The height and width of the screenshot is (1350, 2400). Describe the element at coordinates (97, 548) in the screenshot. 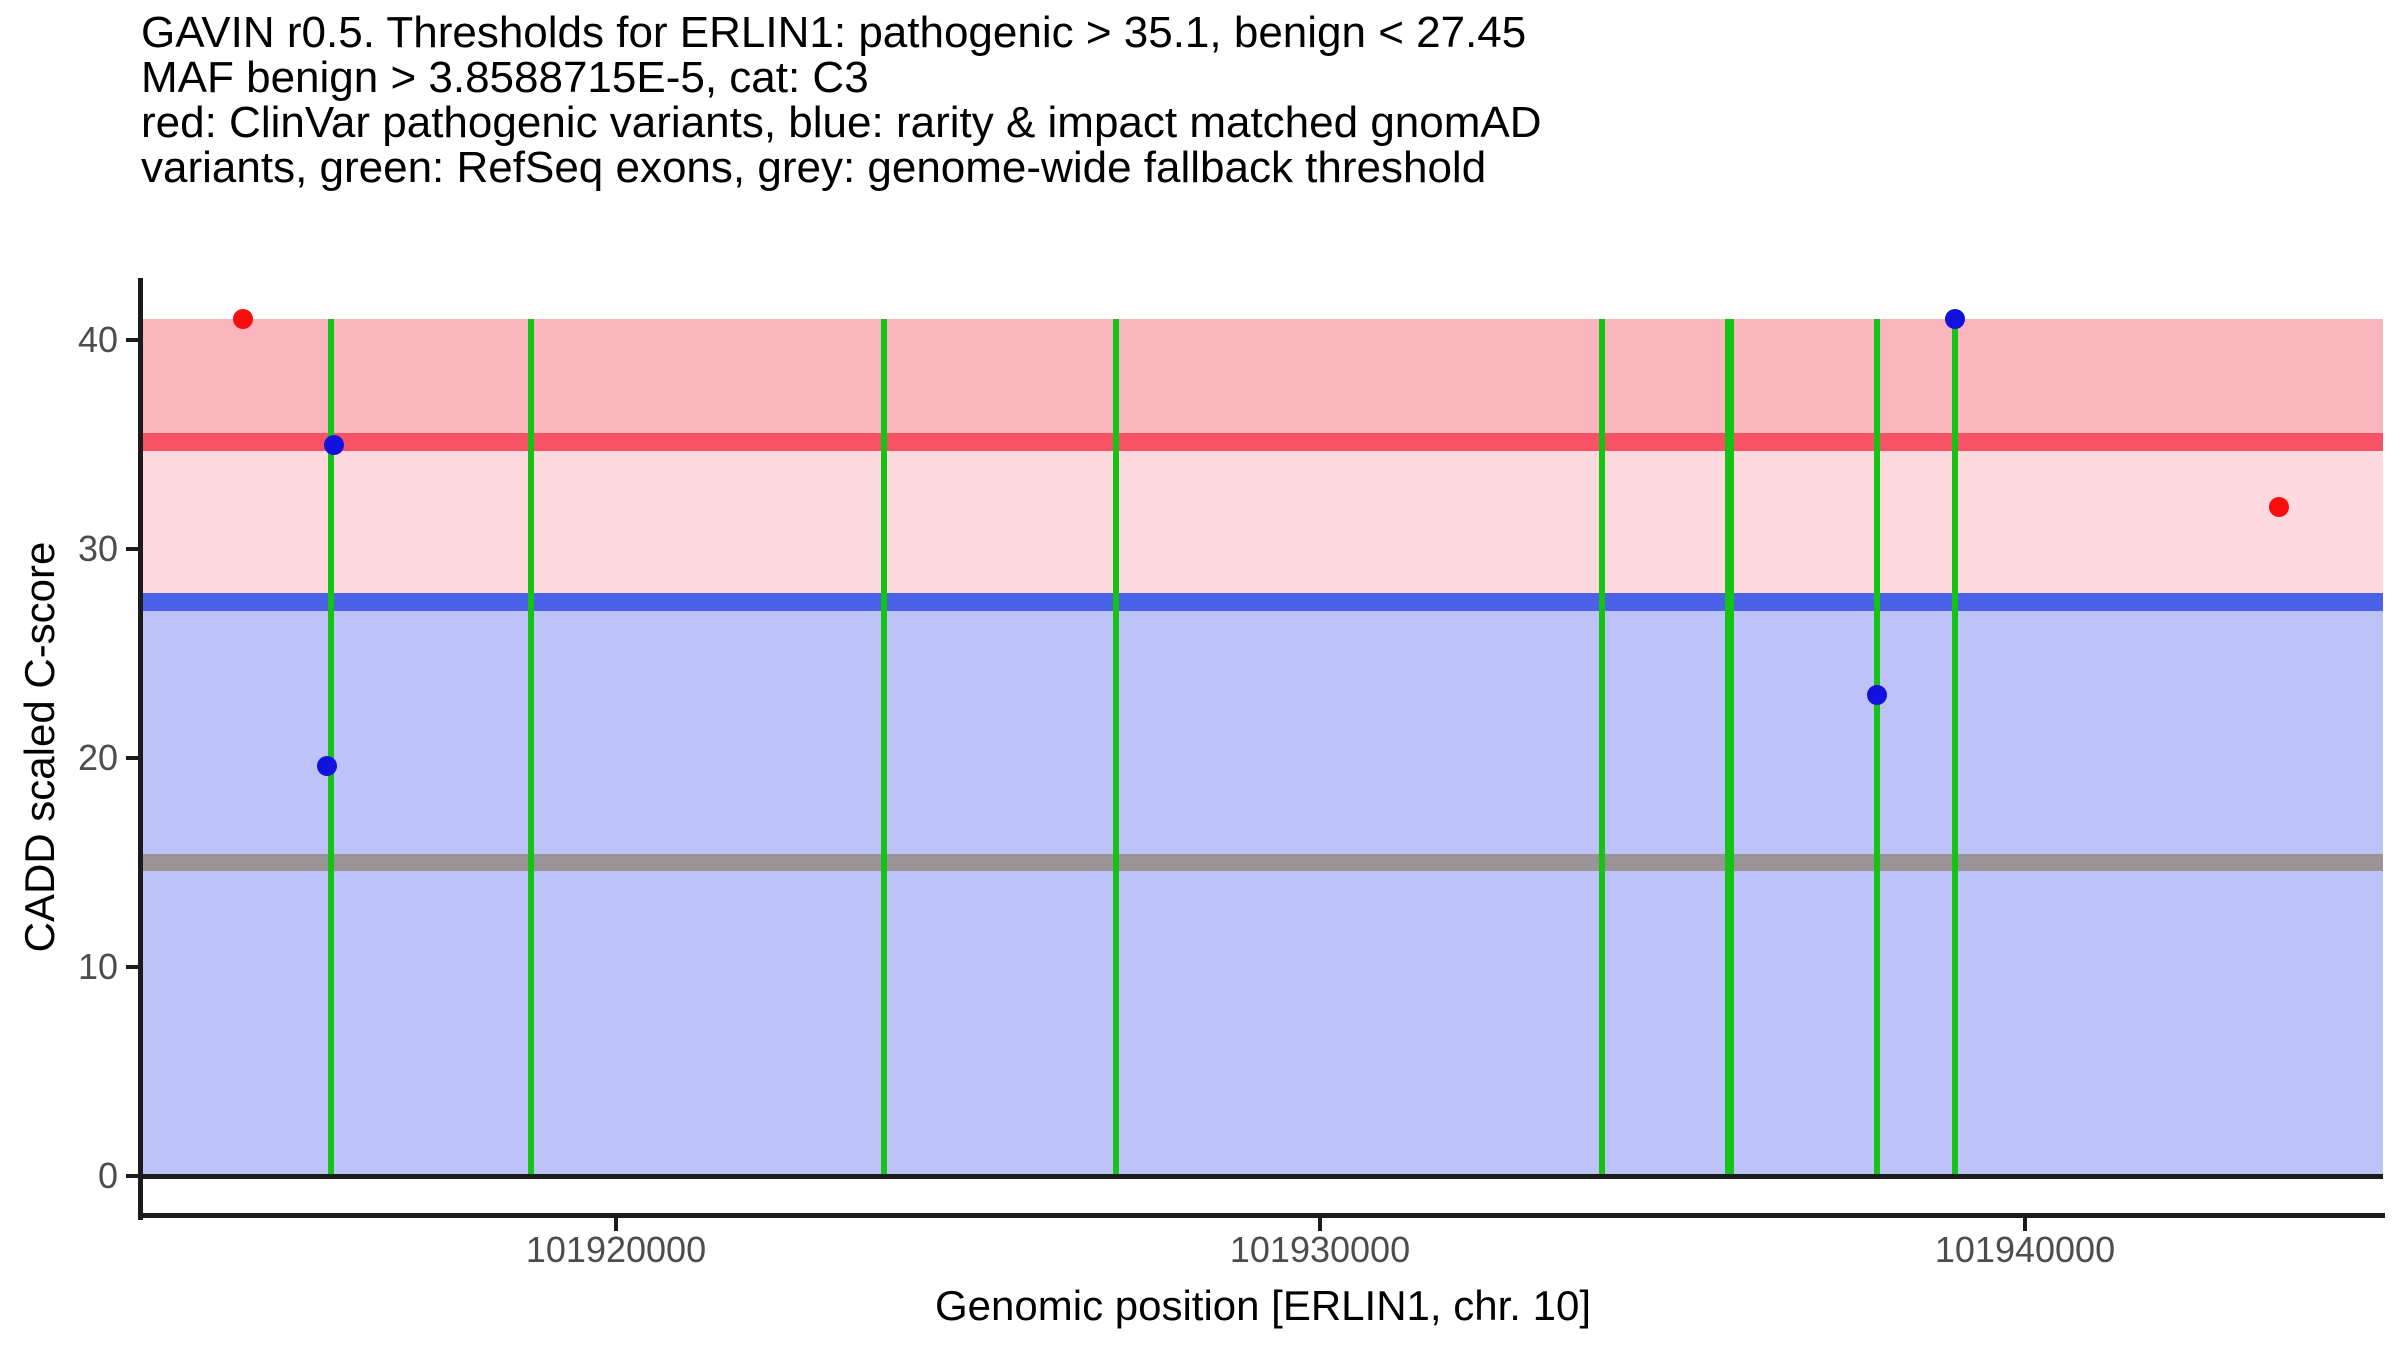

I see `y-tick-label: 30` at that location.